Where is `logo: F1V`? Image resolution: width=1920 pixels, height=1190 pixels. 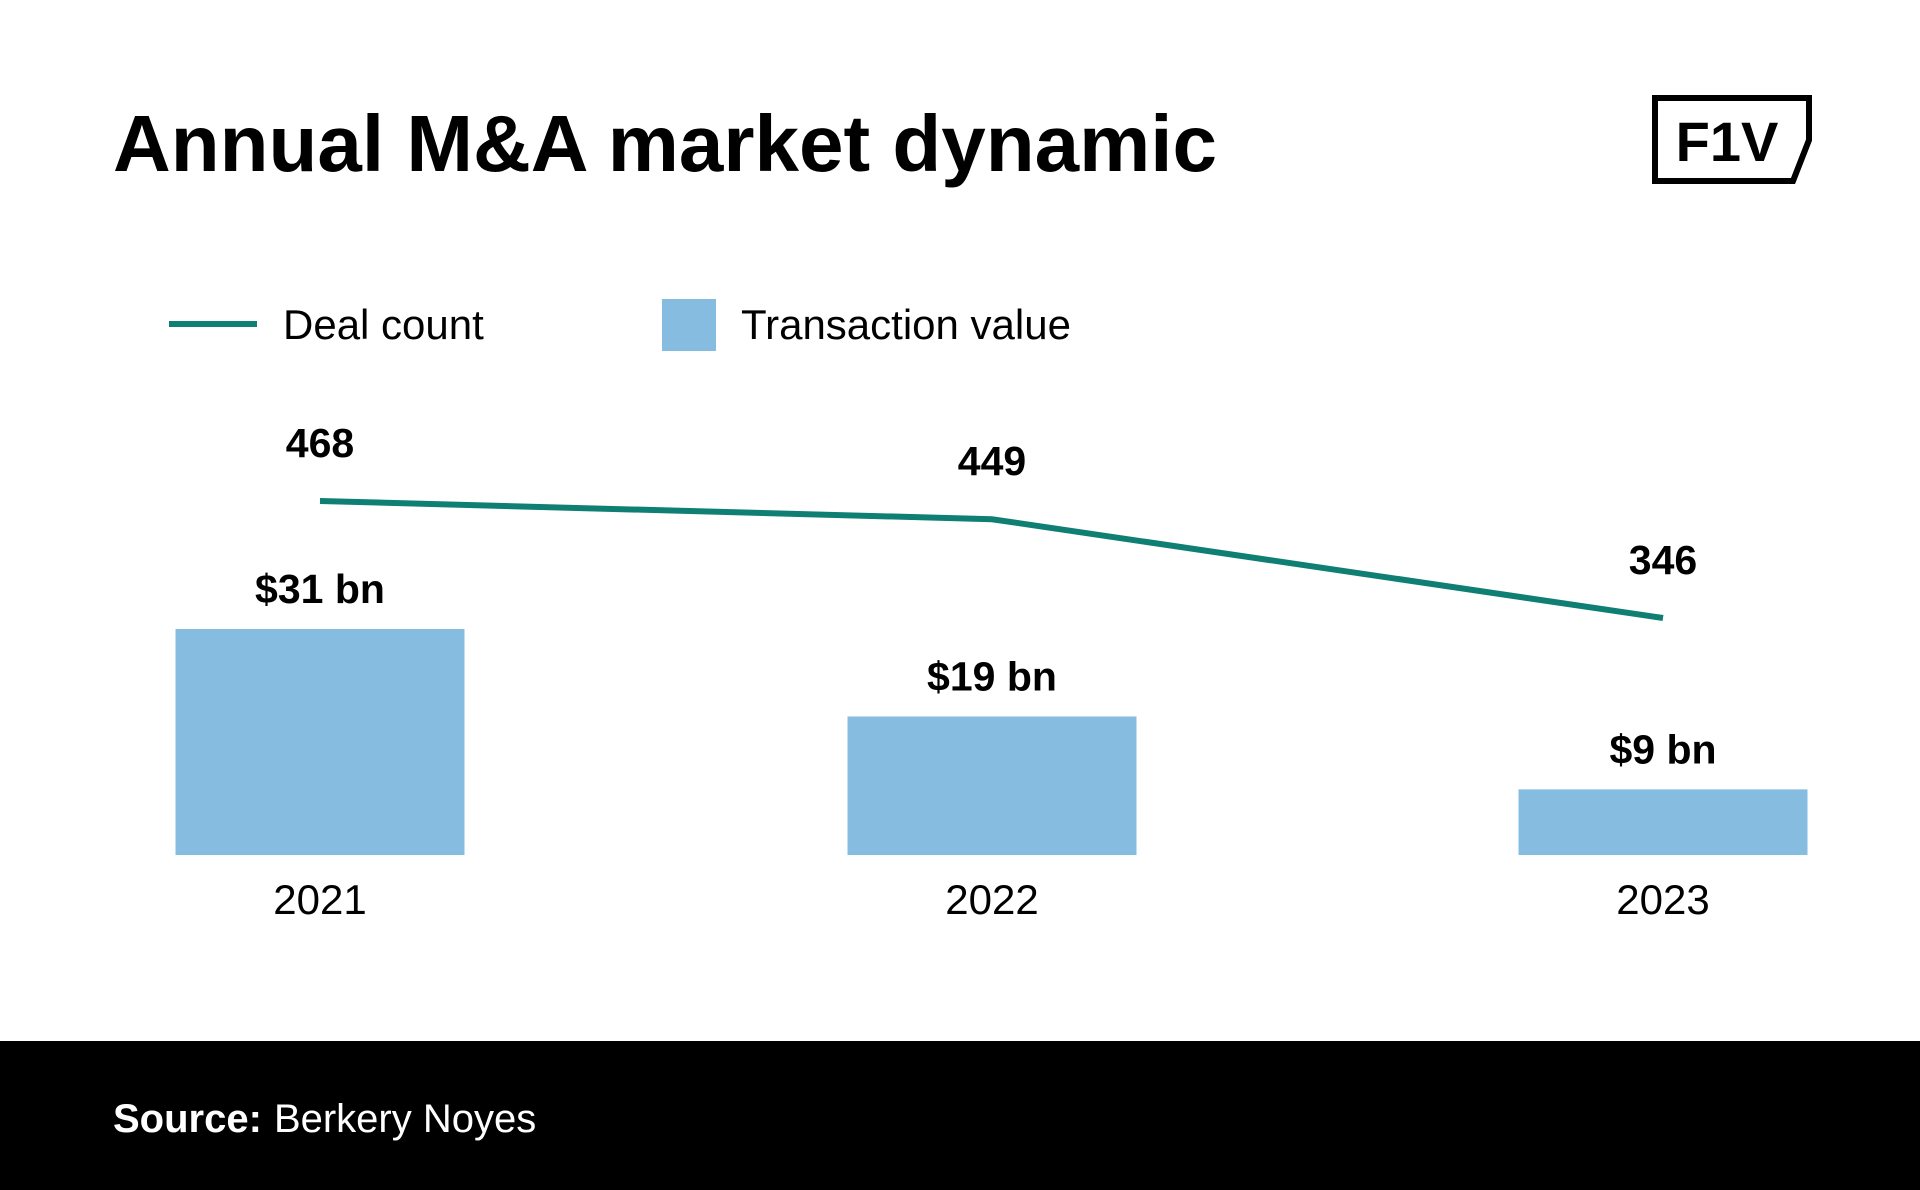
logo: F1V is located at coordinates (1732, 139).